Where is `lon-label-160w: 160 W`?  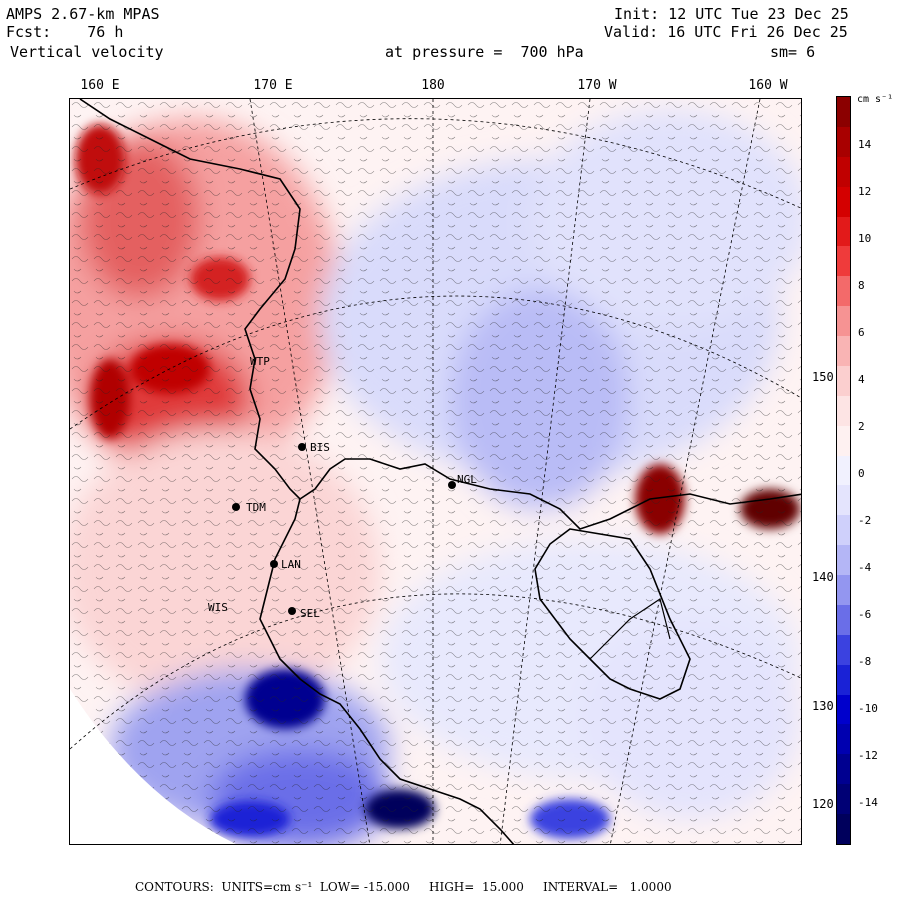 lon-label-160w: 160 W is located at coordinates (768, 85).